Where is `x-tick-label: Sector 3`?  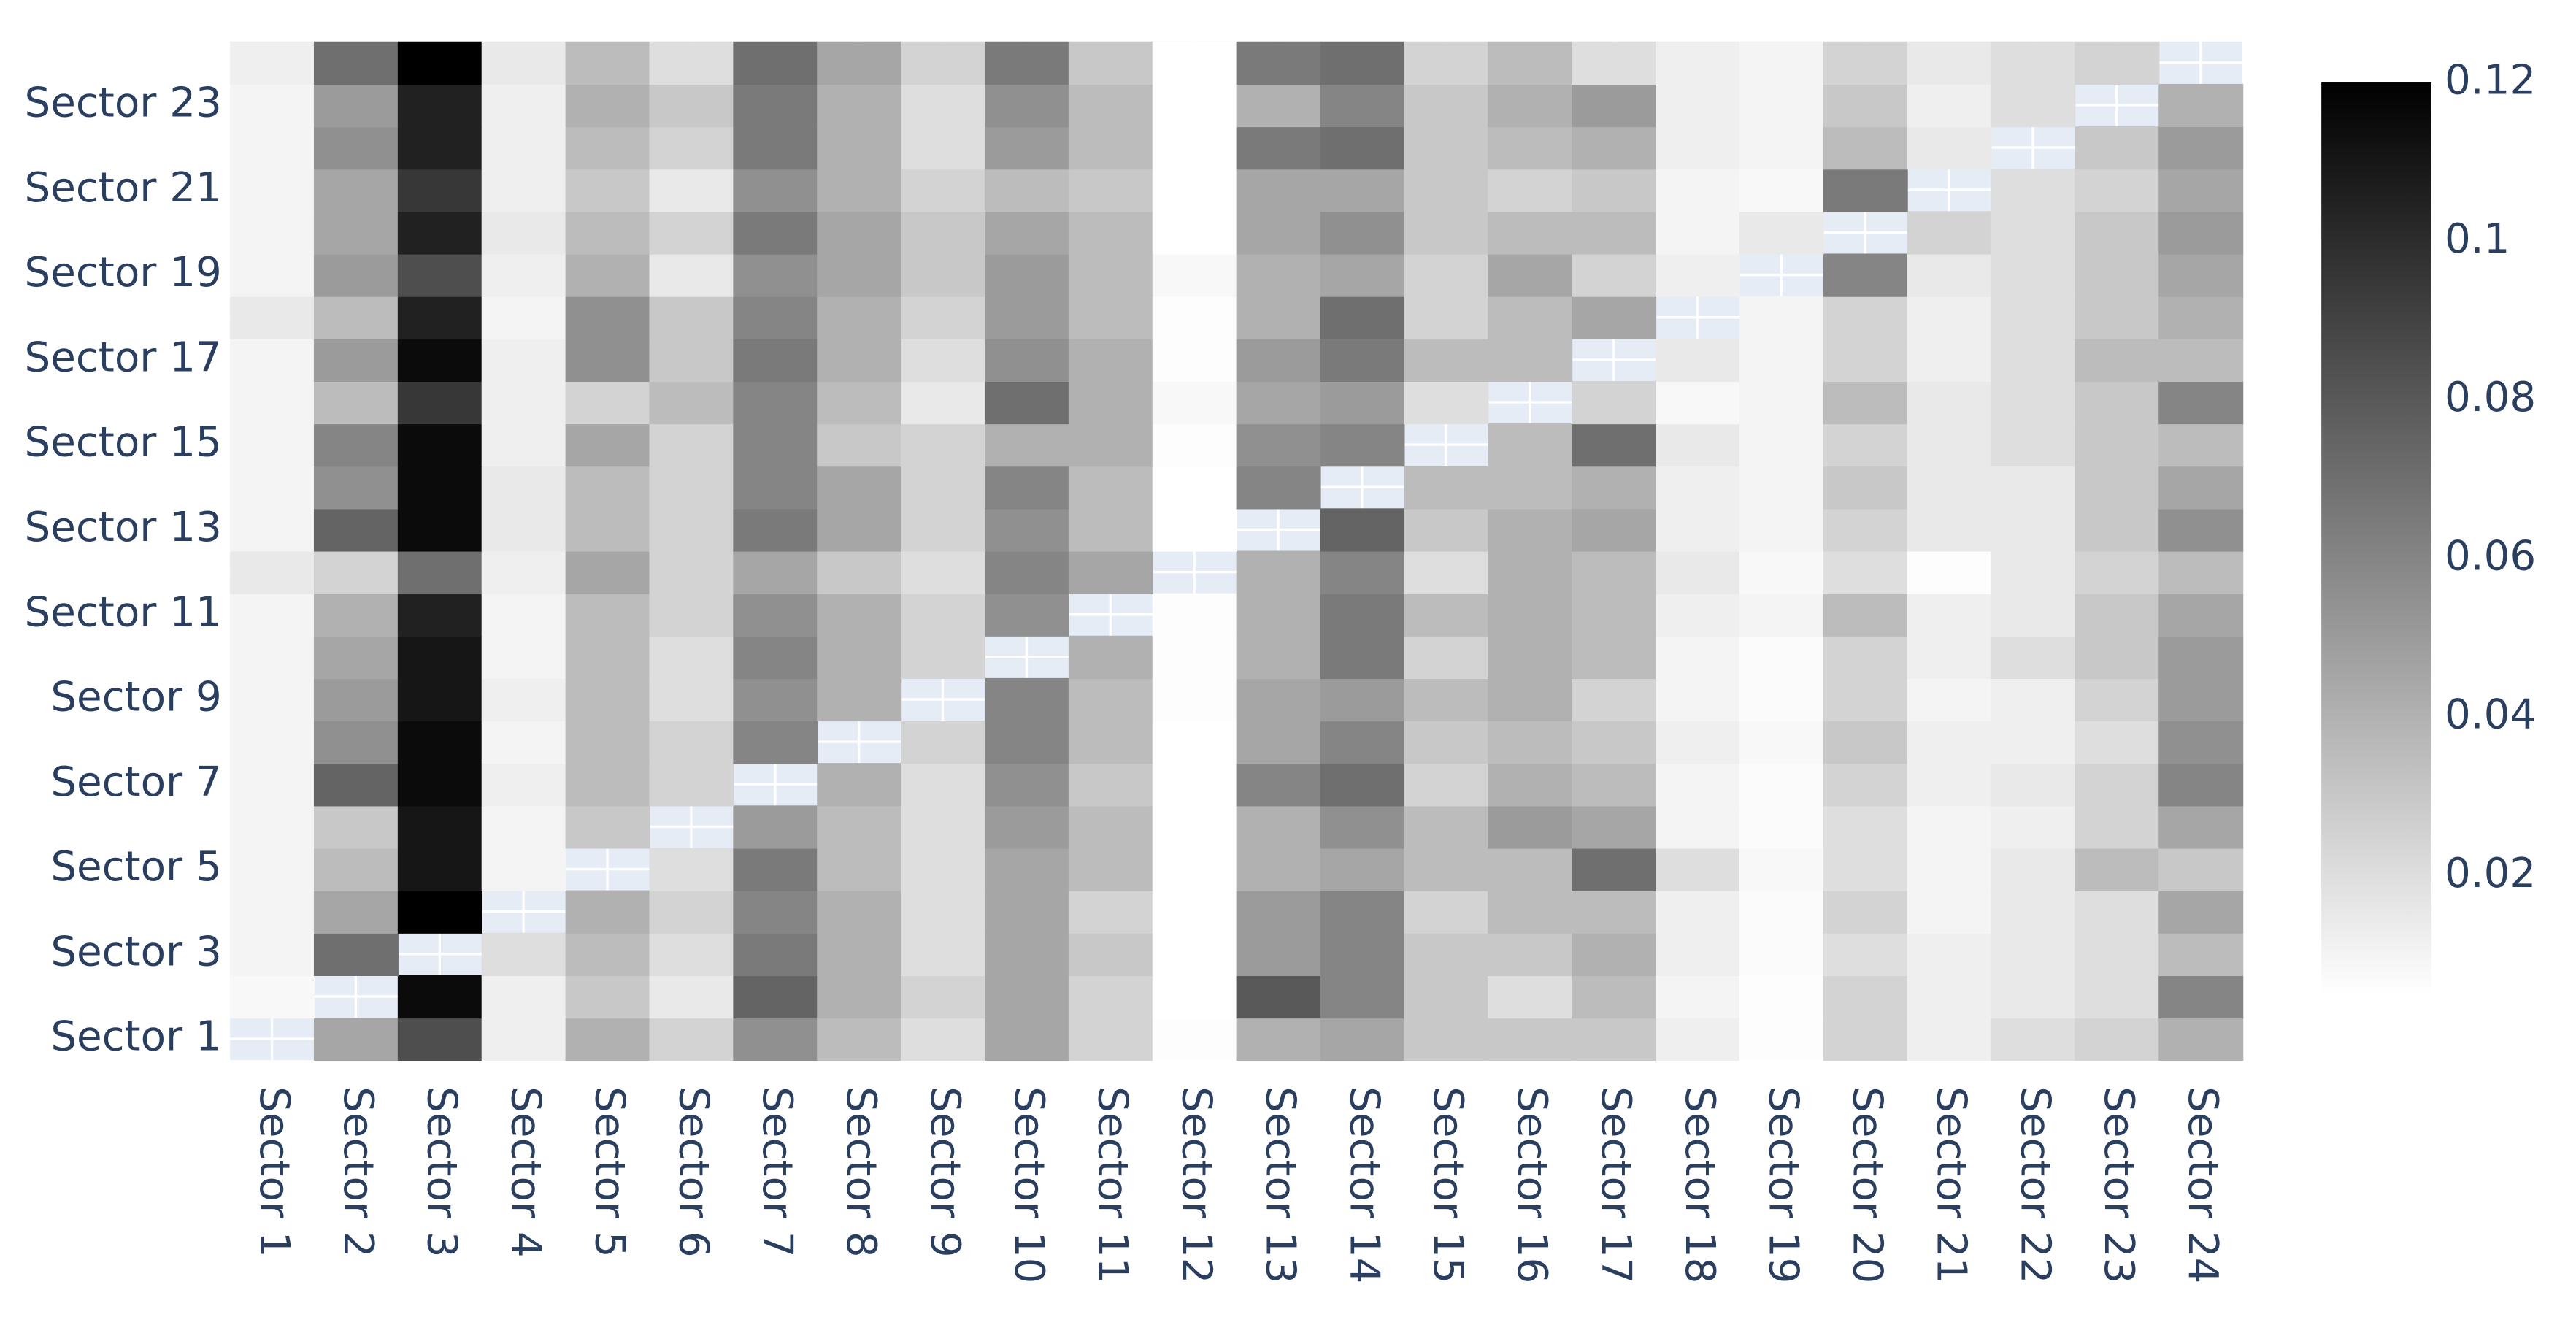 x-tick-label: Sector 3 is located at coordinates (442, 1172).